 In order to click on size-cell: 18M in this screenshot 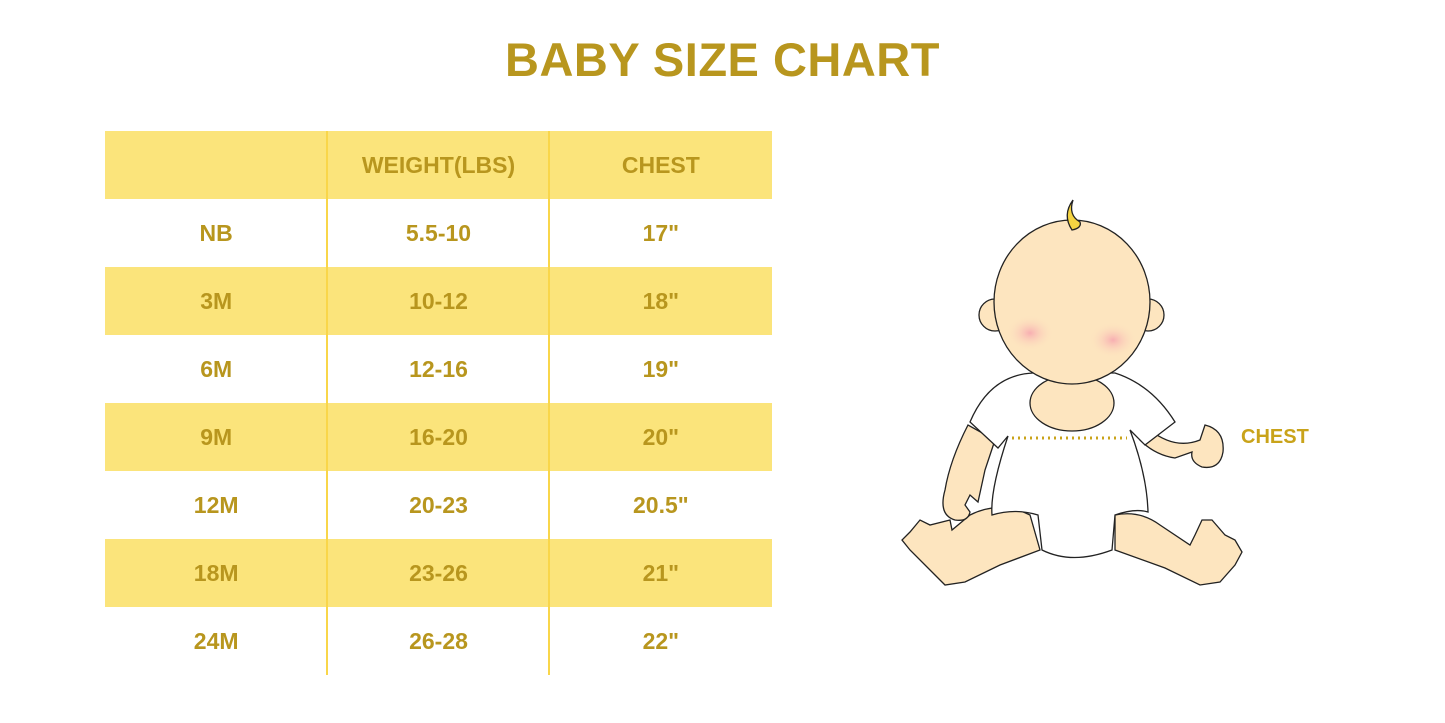, I will do `click(216, 572)`.